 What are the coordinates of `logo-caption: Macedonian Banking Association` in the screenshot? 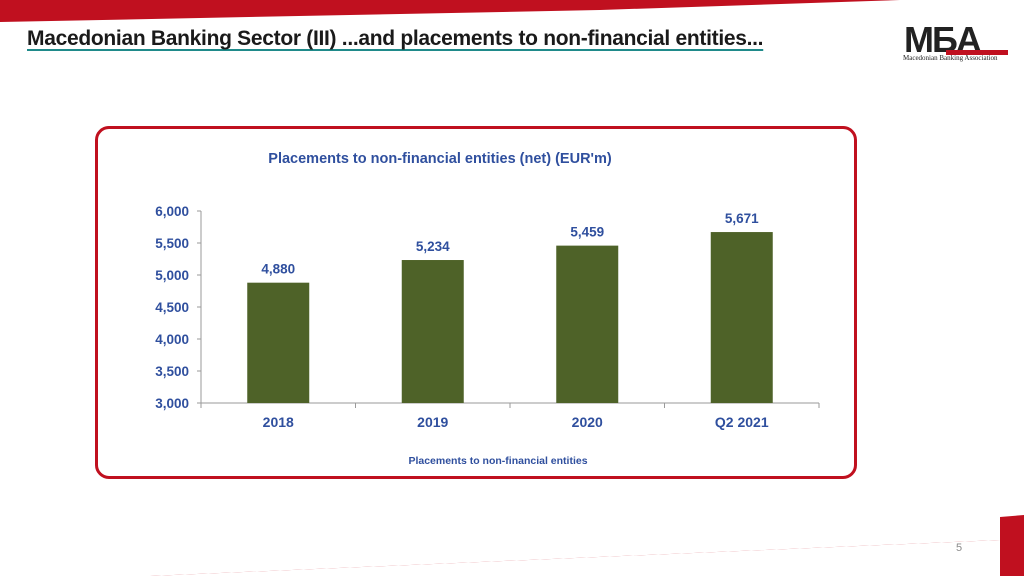 It's located at (950, 58).